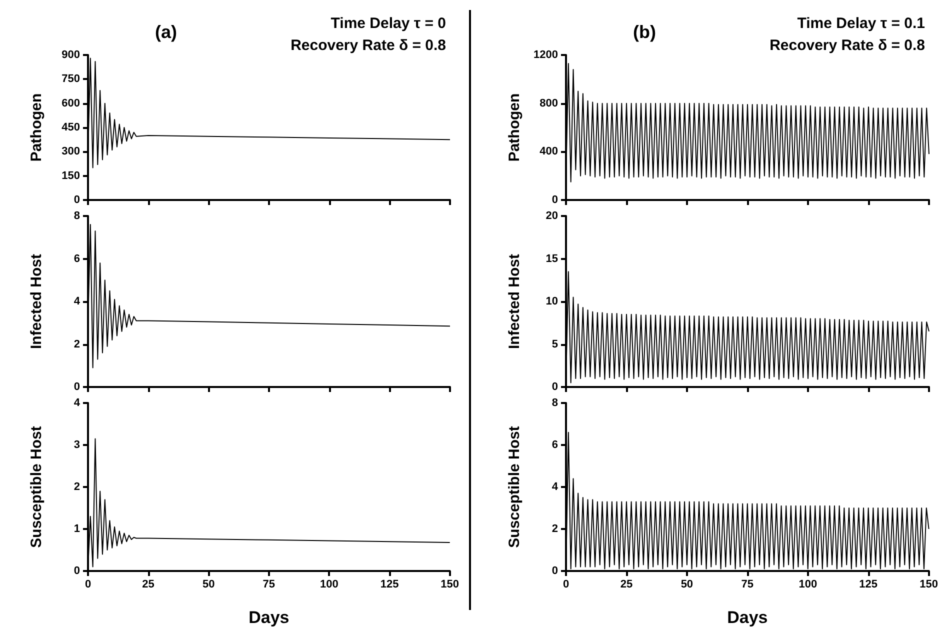 Image resolution: width=941 pixels, height=636 pixels. I want to click on y-tick-label: 150, so click(71, 176).